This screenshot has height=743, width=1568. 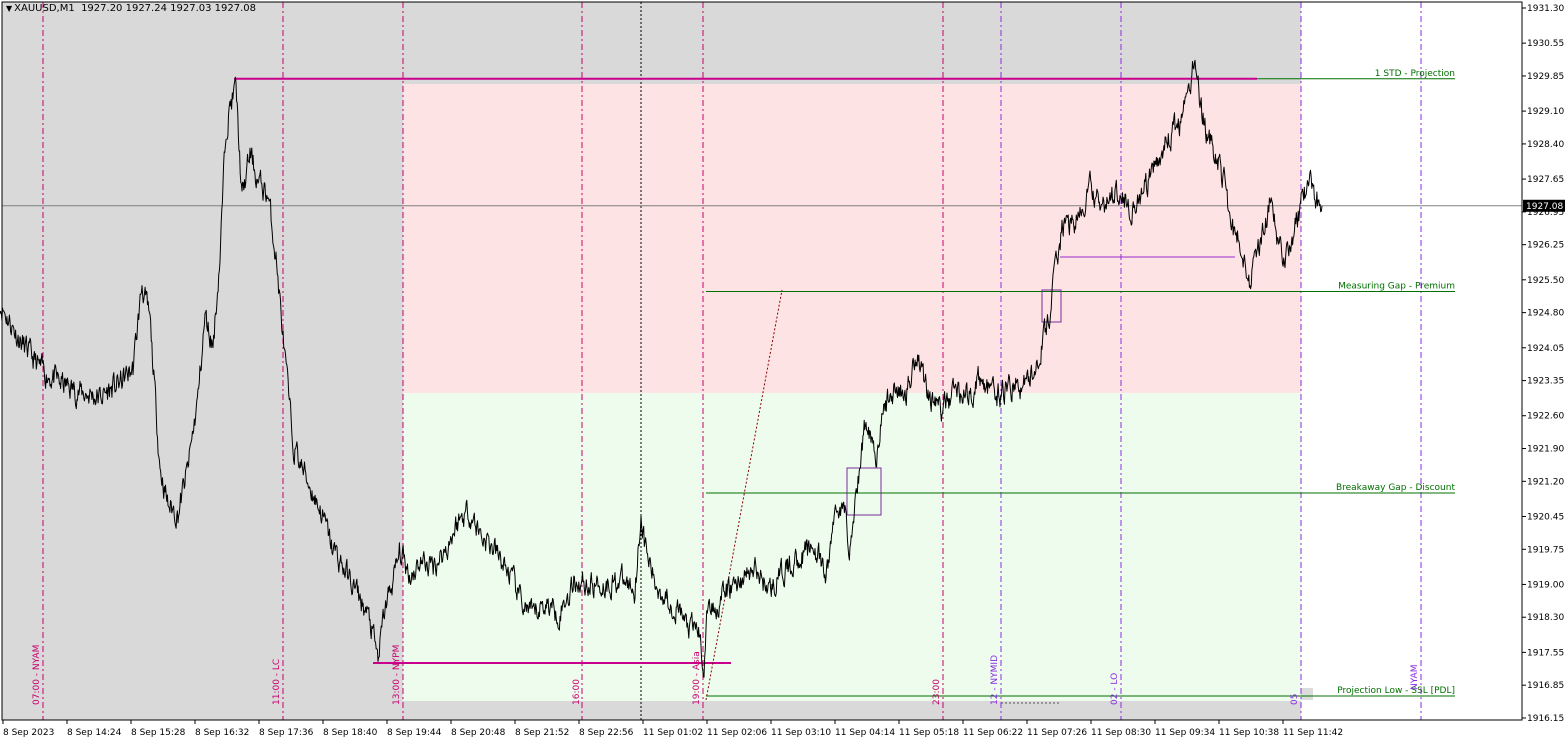 What do you see at coordinates (1415, 677) in the screenshot?
I see `session-label: NYAM` at bounding box center [1415, 677].